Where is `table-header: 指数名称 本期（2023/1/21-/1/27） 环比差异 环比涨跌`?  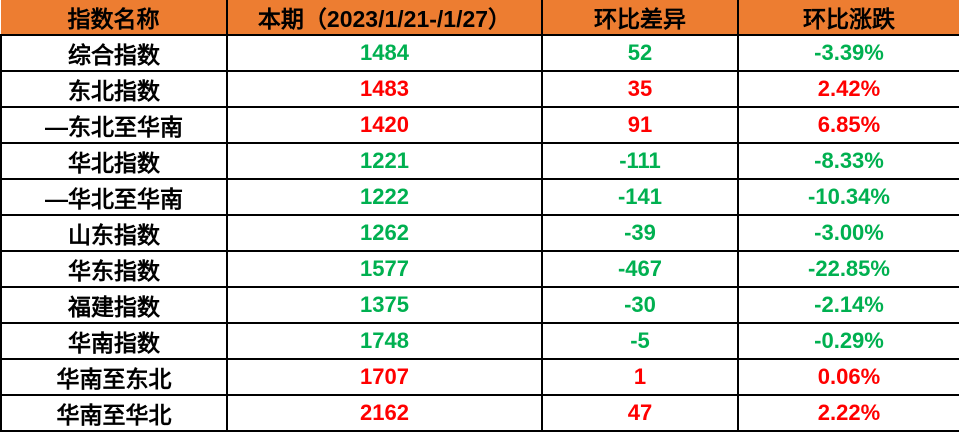
table-header: 指数名称 本期（2023/1/21-/1/27） 环比差异 环比涨跌 is located at coordinates (480, 18).